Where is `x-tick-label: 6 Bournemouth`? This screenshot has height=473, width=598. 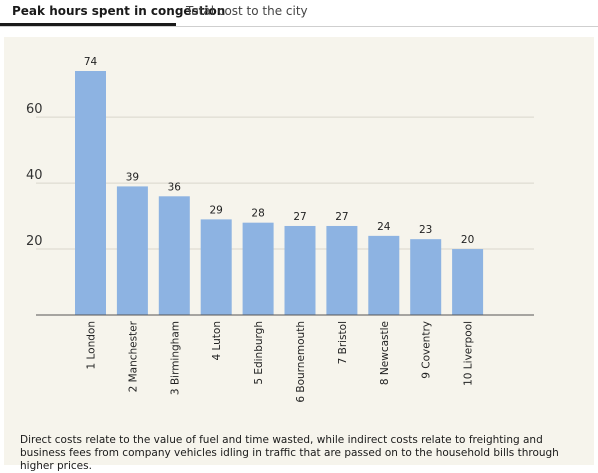 x-tick-label: 6 Bournemouth is located at coordinates (301, 362).